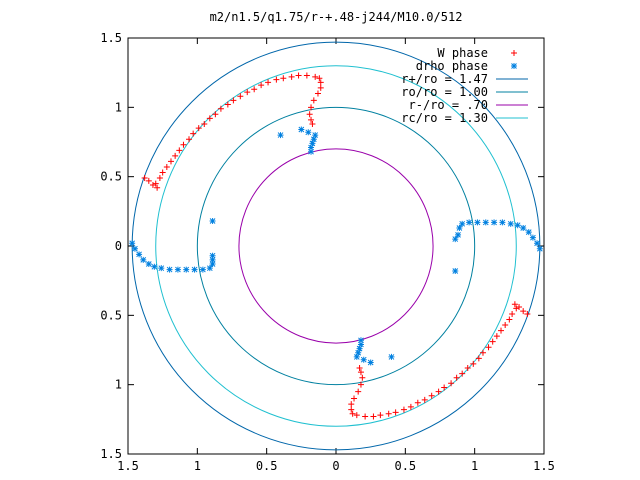 This screenshot has height=480, width=640. I want to click on x-tick-label: 0, so click(335, 466).